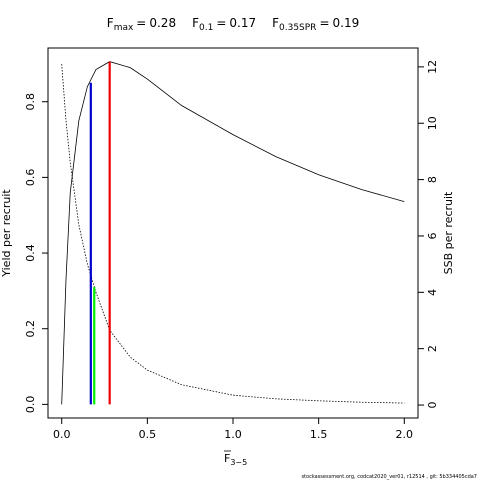  Describe the element at coordinates (432, 405) in the screenshot. I see `y2-tick-label: 0` at that location.